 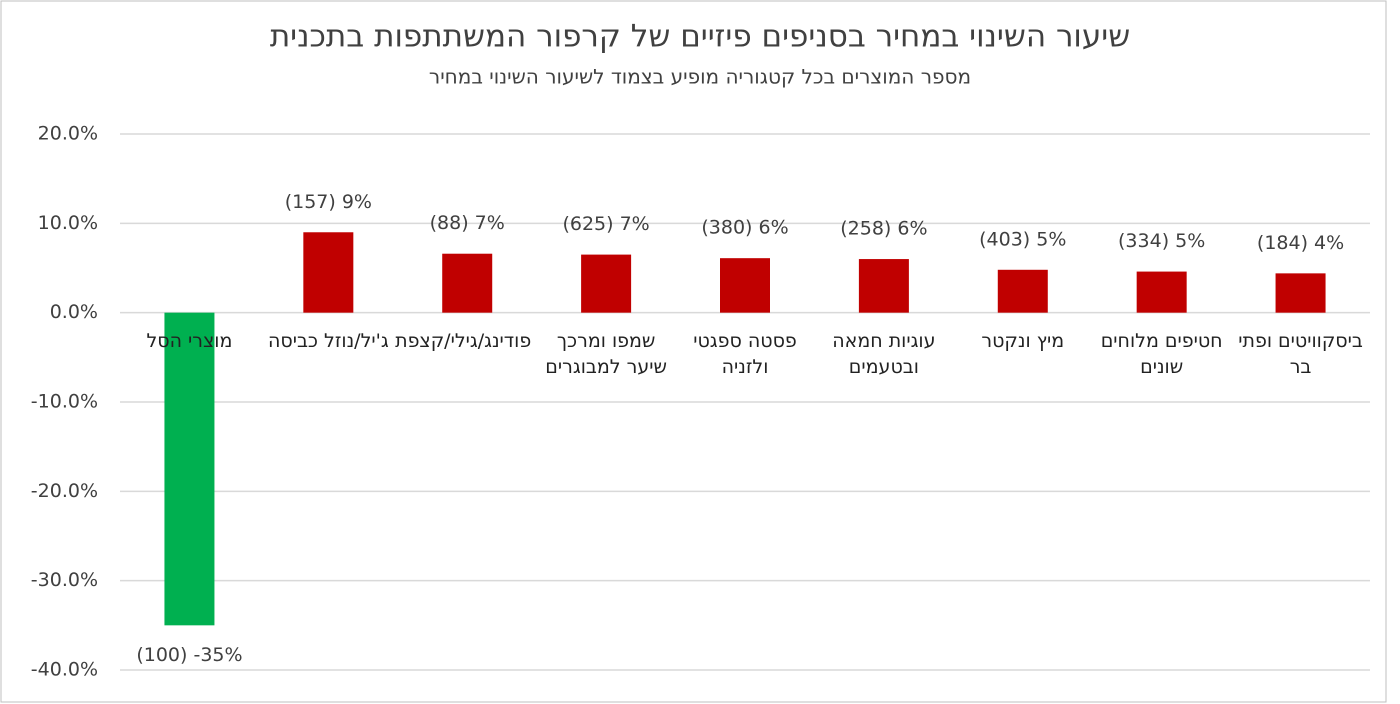 I want to click on data-label: (403) 5%, so click(x=1022, y=239).